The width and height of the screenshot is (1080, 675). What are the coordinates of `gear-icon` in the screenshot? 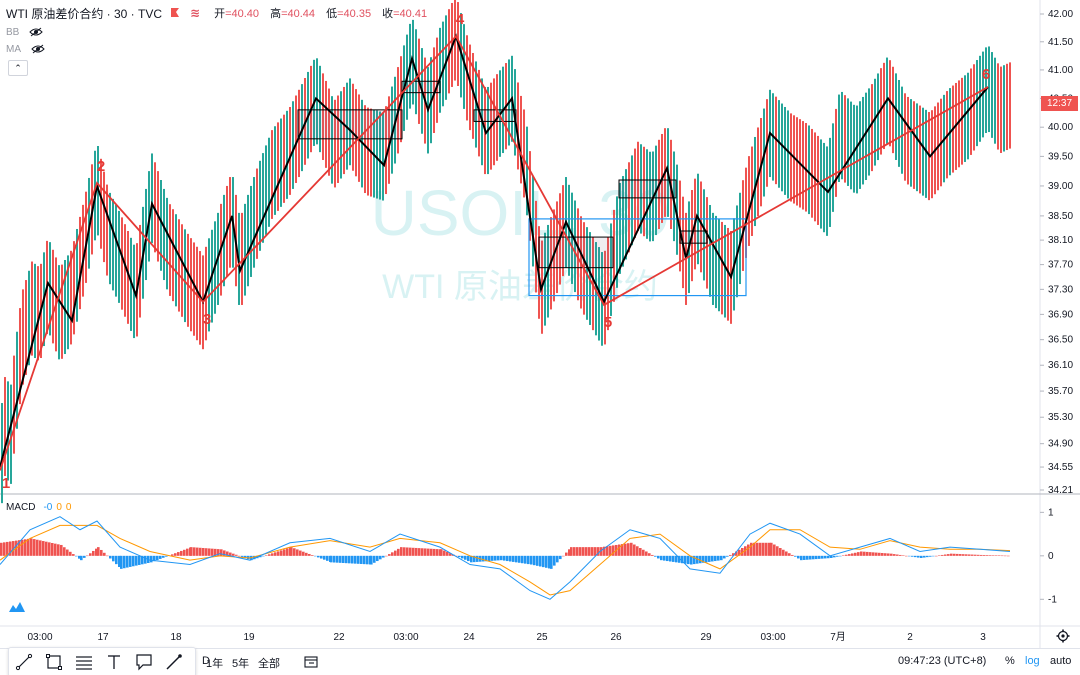 It's located at (1063, 636).